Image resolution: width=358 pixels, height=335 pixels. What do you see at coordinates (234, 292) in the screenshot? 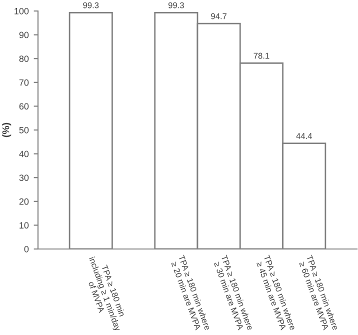
I see `x-tick-label: TPA ≥ 180 min where ≥ 30 min are MVPA` at bounding box center [234, 292].